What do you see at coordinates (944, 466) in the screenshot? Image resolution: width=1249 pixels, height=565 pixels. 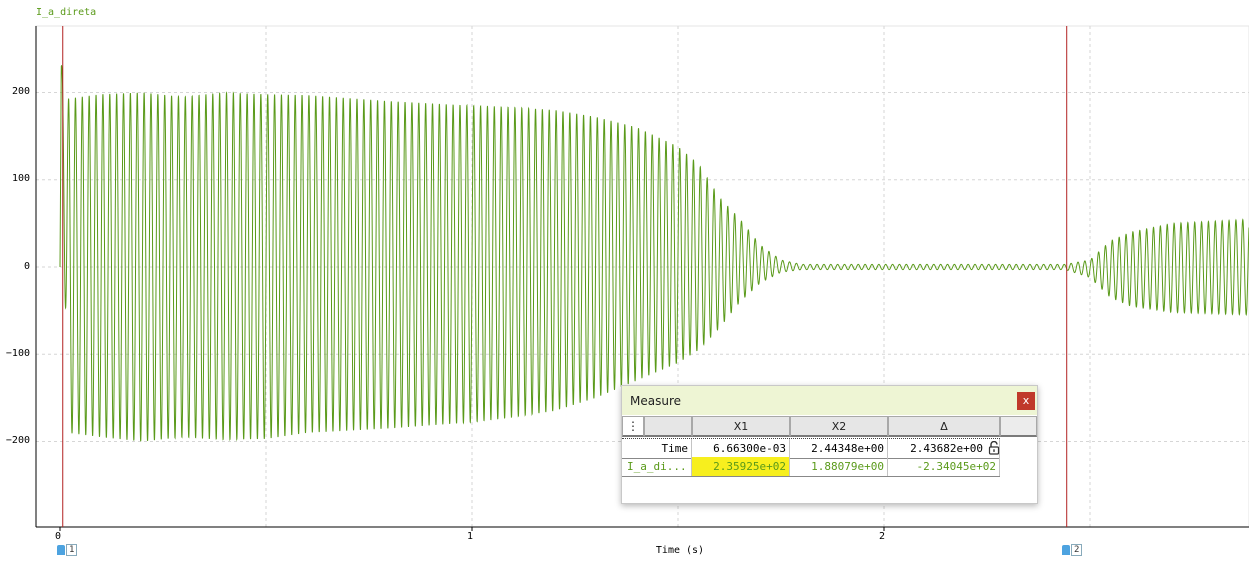 I see `row-delta-value: -2.34045e+02` at bounding box center [944, 466].